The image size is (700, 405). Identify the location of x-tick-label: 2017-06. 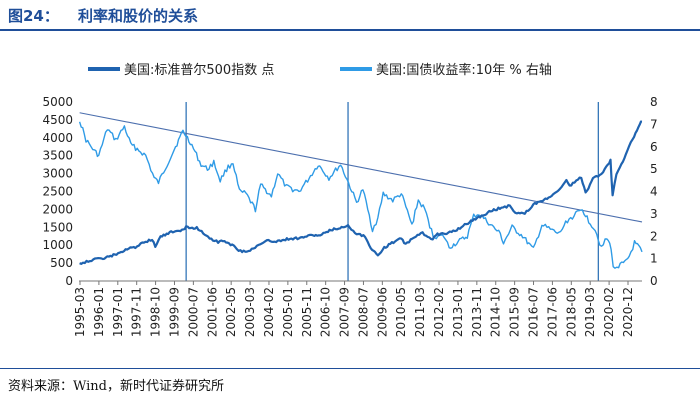
(552, 312).